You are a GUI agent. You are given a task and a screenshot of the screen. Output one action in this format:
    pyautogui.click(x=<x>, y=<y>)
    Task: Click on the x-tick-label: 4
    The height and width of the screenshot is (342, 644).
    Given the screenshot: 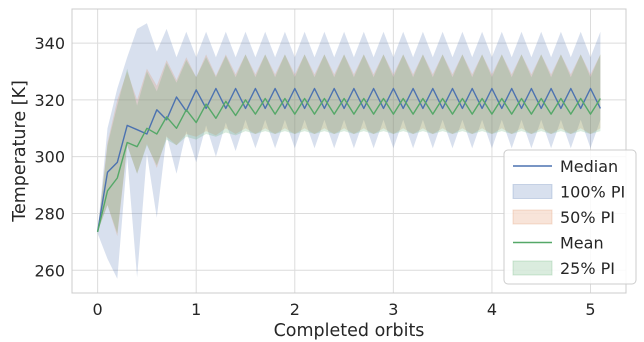 What is the action you would take?
    pyautogui.click(x=492, y=309)
    